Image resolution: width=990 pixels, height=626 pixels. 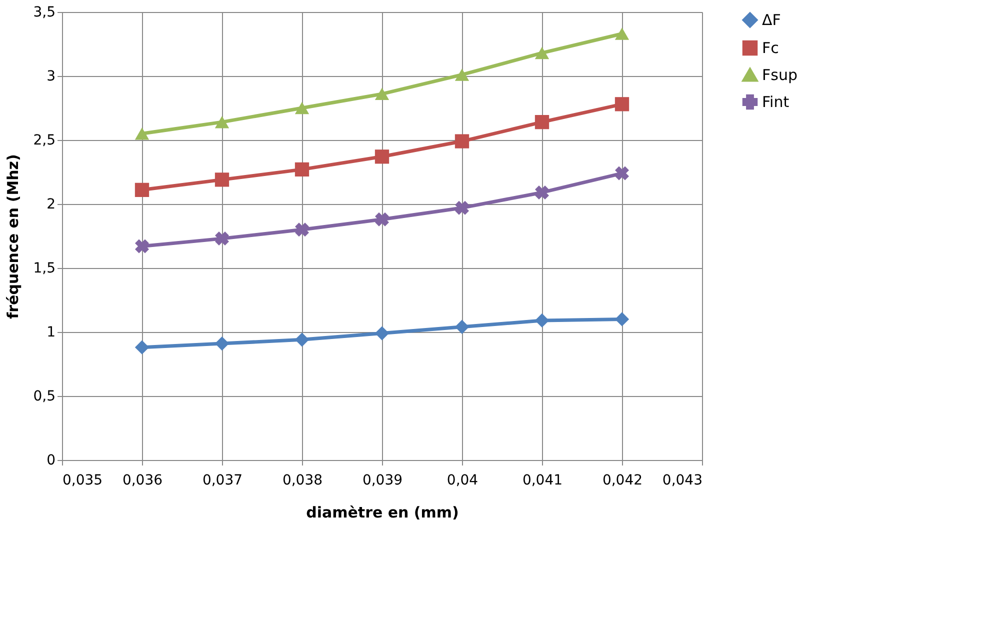 What do you see at coordinates (51, 460) in the screenshot?
I see `y-tick-label: 0` at bounding box center [51, 460].